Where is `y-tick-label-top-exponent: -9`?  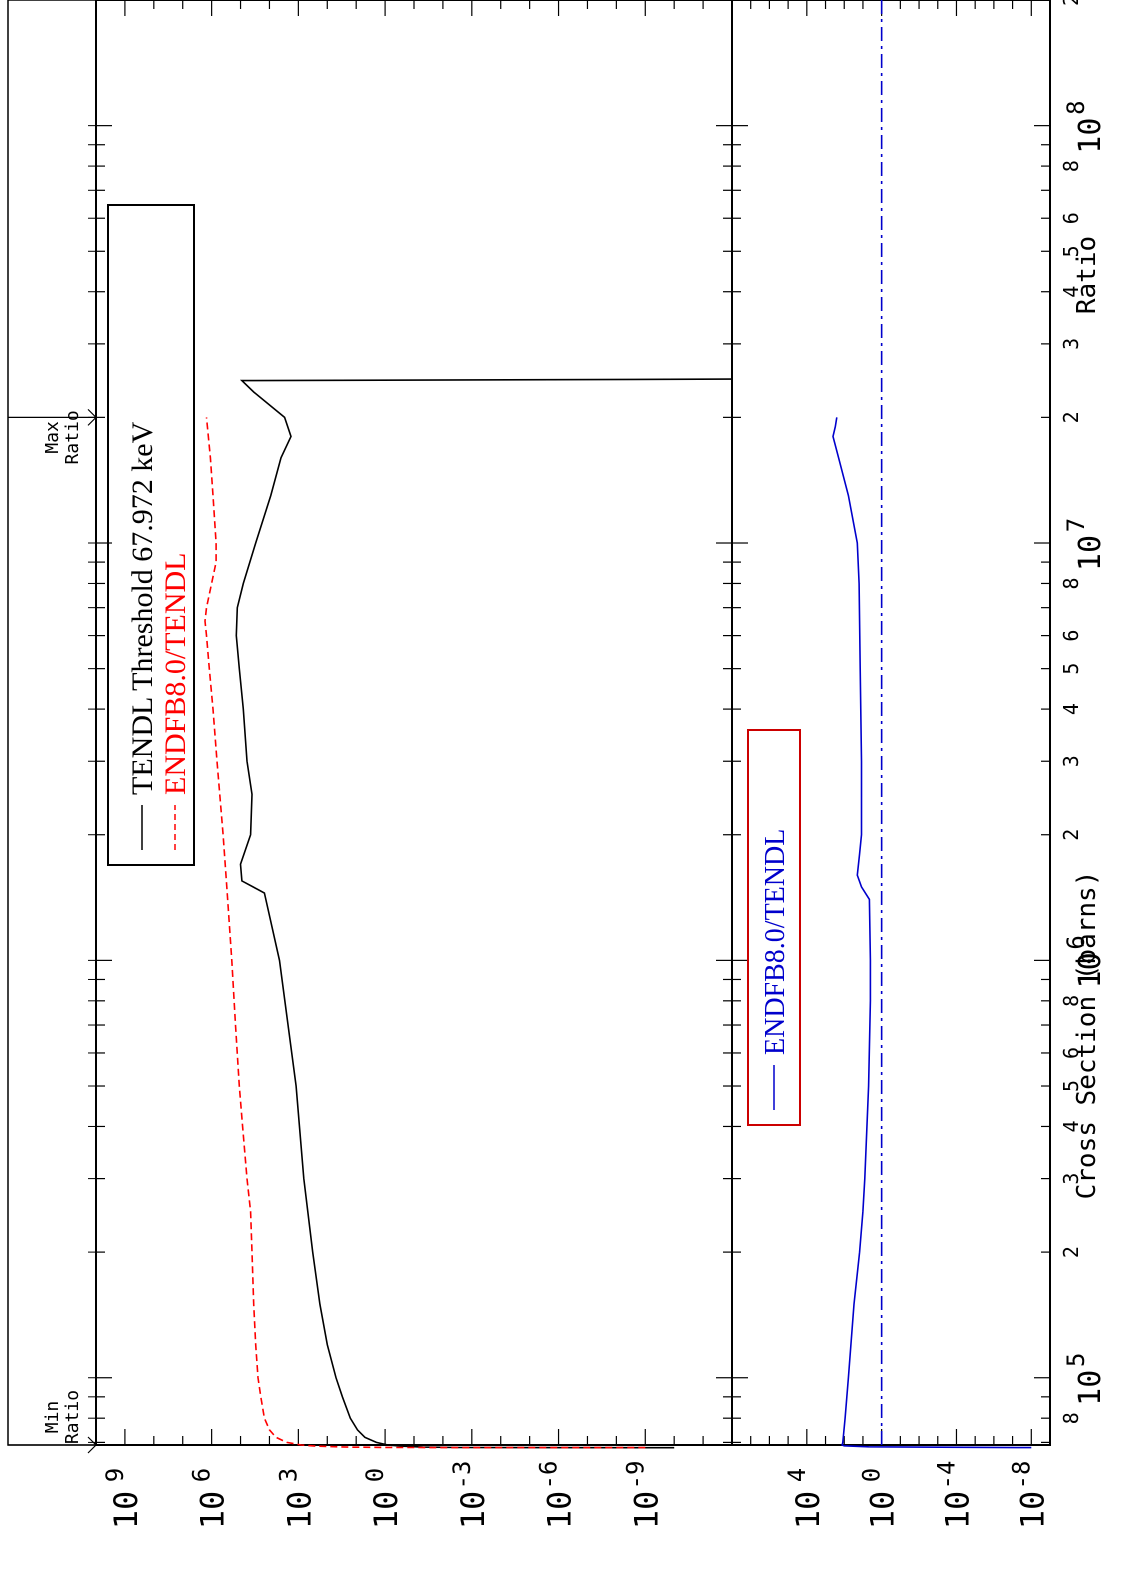
y-tick-label-top-exponent: -9 is located at coordinates (635, 1475).